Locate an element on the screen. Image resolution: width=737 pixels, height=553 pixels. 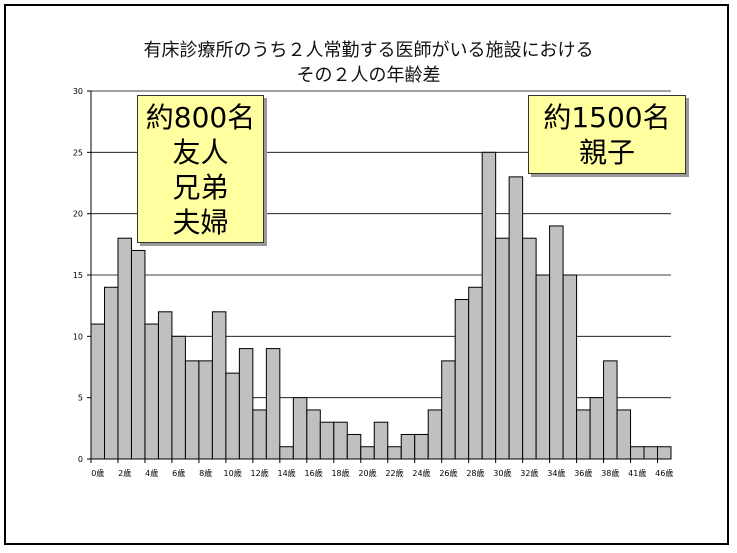
y-tick-label: 25 is located at coordinates (78, 152).